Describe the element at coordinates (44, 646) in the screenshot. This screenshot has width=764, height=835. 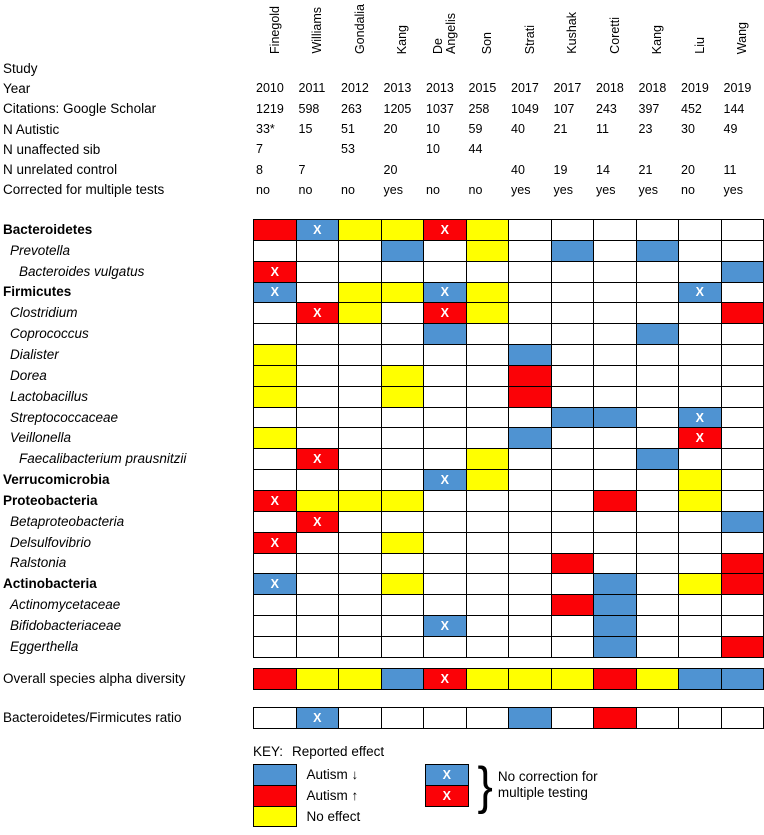
I see `taxon-label: Eggerthella` at that location.